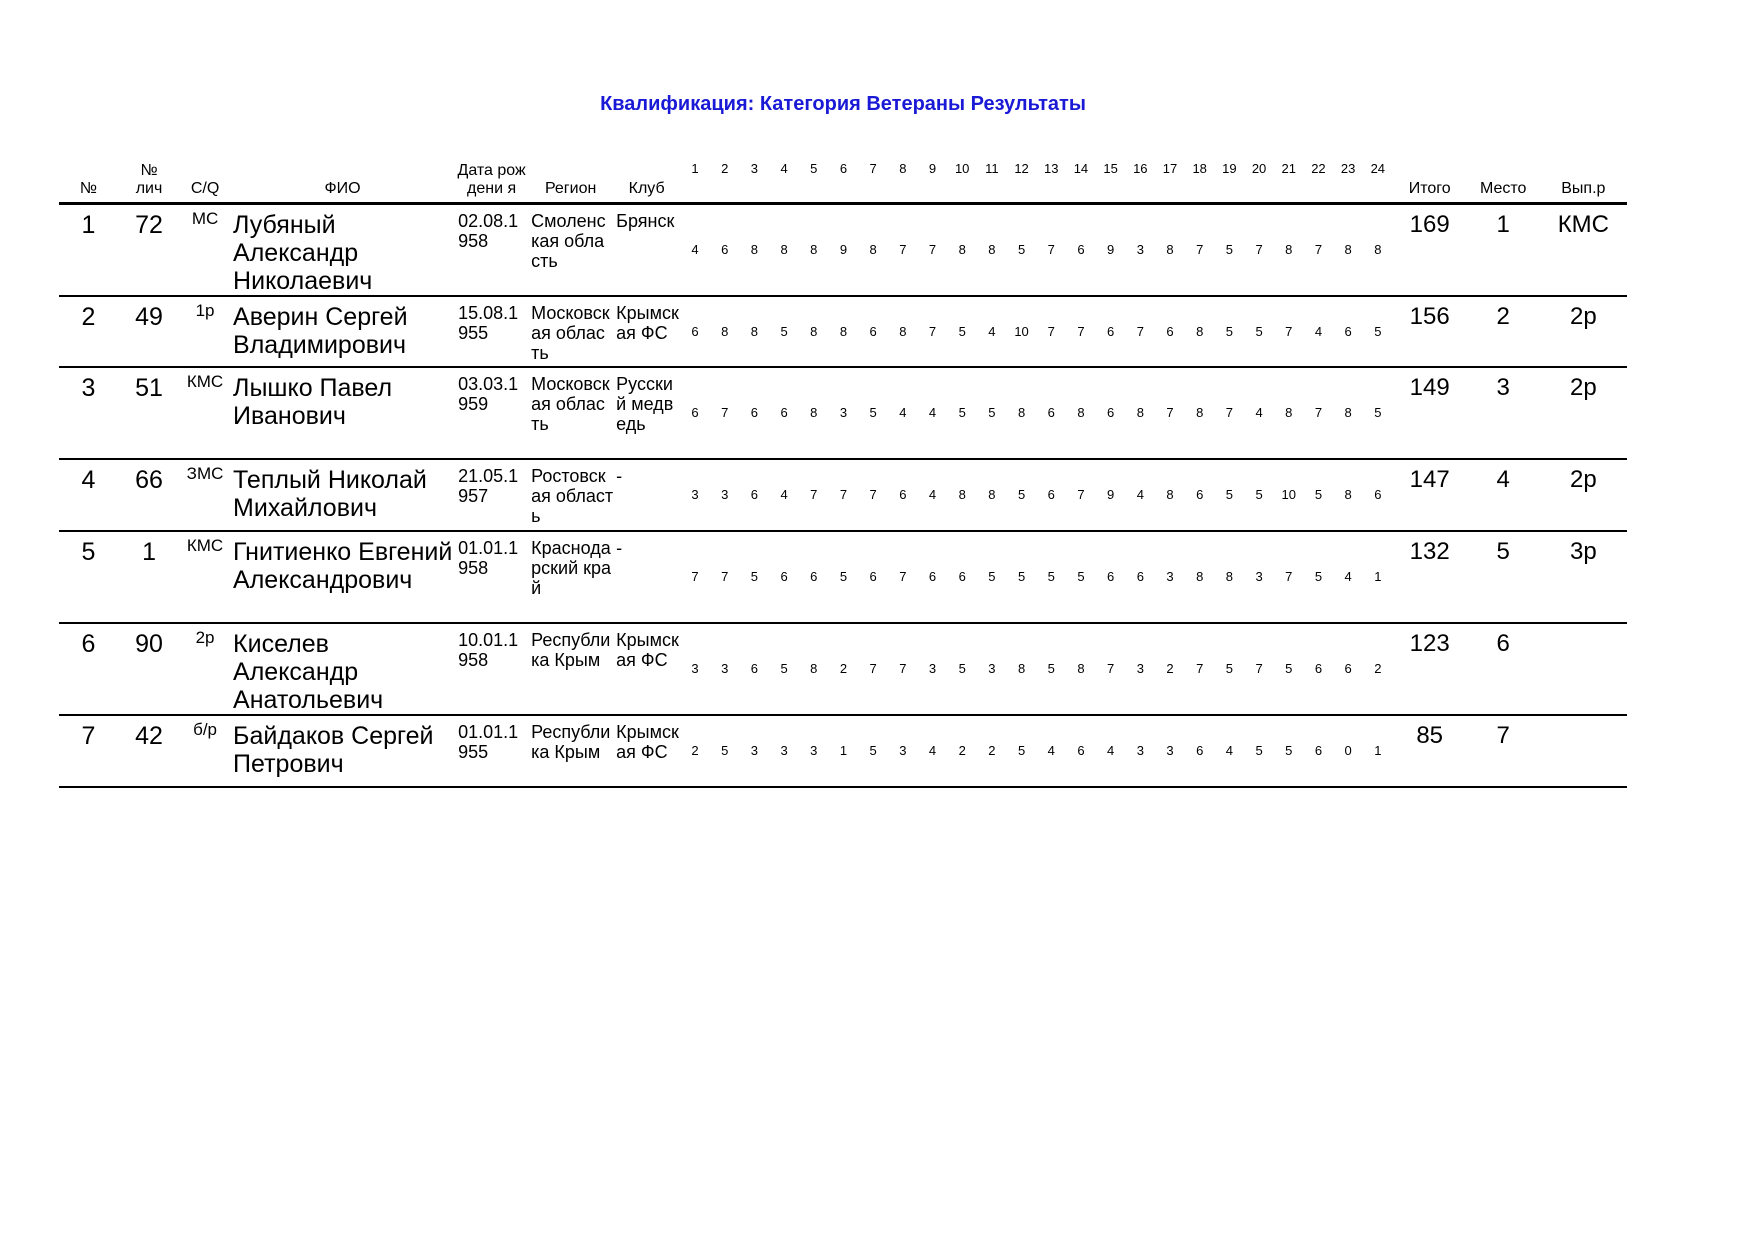 This screenshot has height=1241, width=1754. What do you see at coordinates (492, 172) in the screenshot?
I see `header-dob: Дата рождени я` at bounding box center [492, 172].